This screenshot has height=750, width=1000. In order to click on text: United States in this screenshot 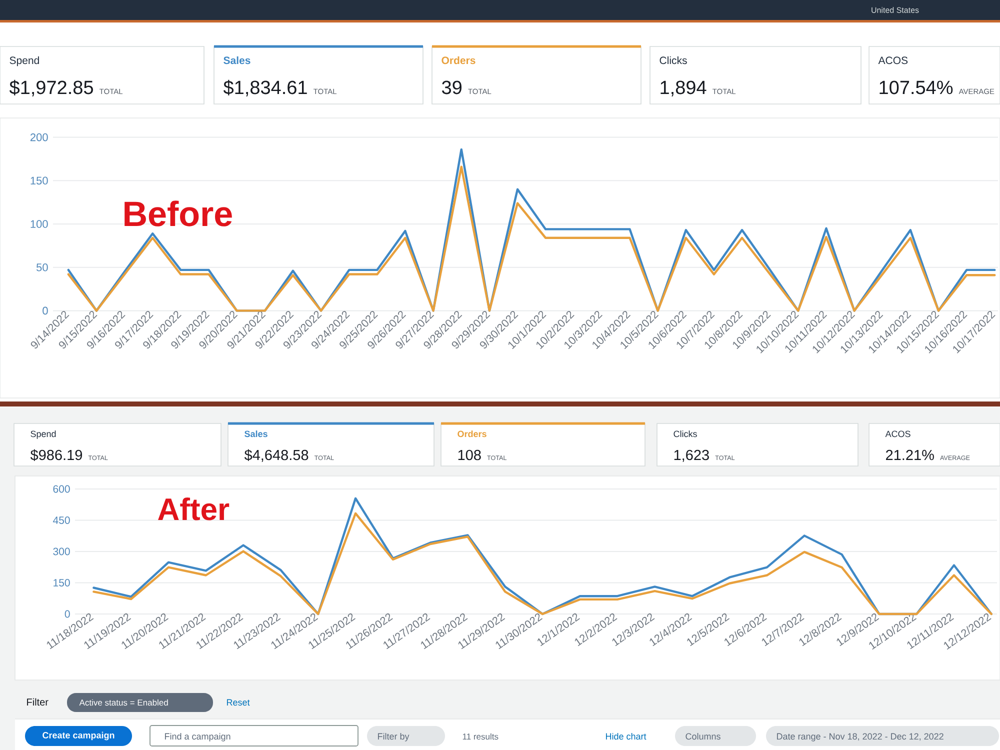, I will do `click(895, 10)`.